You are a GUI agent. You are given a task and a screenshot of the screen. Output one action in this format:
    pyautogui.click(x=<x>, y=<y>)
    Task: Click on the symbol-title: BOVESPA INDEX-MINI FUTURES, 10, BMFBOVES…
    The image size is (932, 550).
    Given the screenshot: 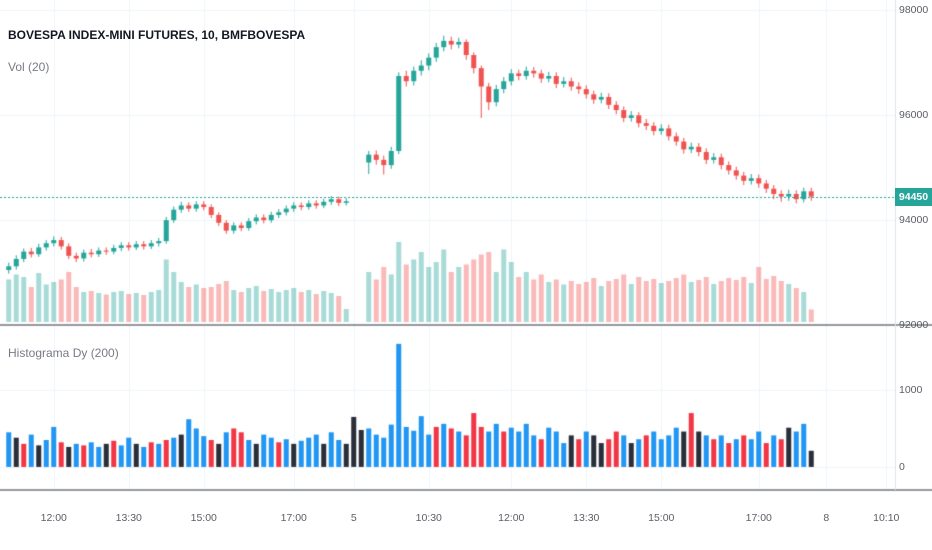 What is the action you would take?
    pyautogui.click(x=157, y=35)
    